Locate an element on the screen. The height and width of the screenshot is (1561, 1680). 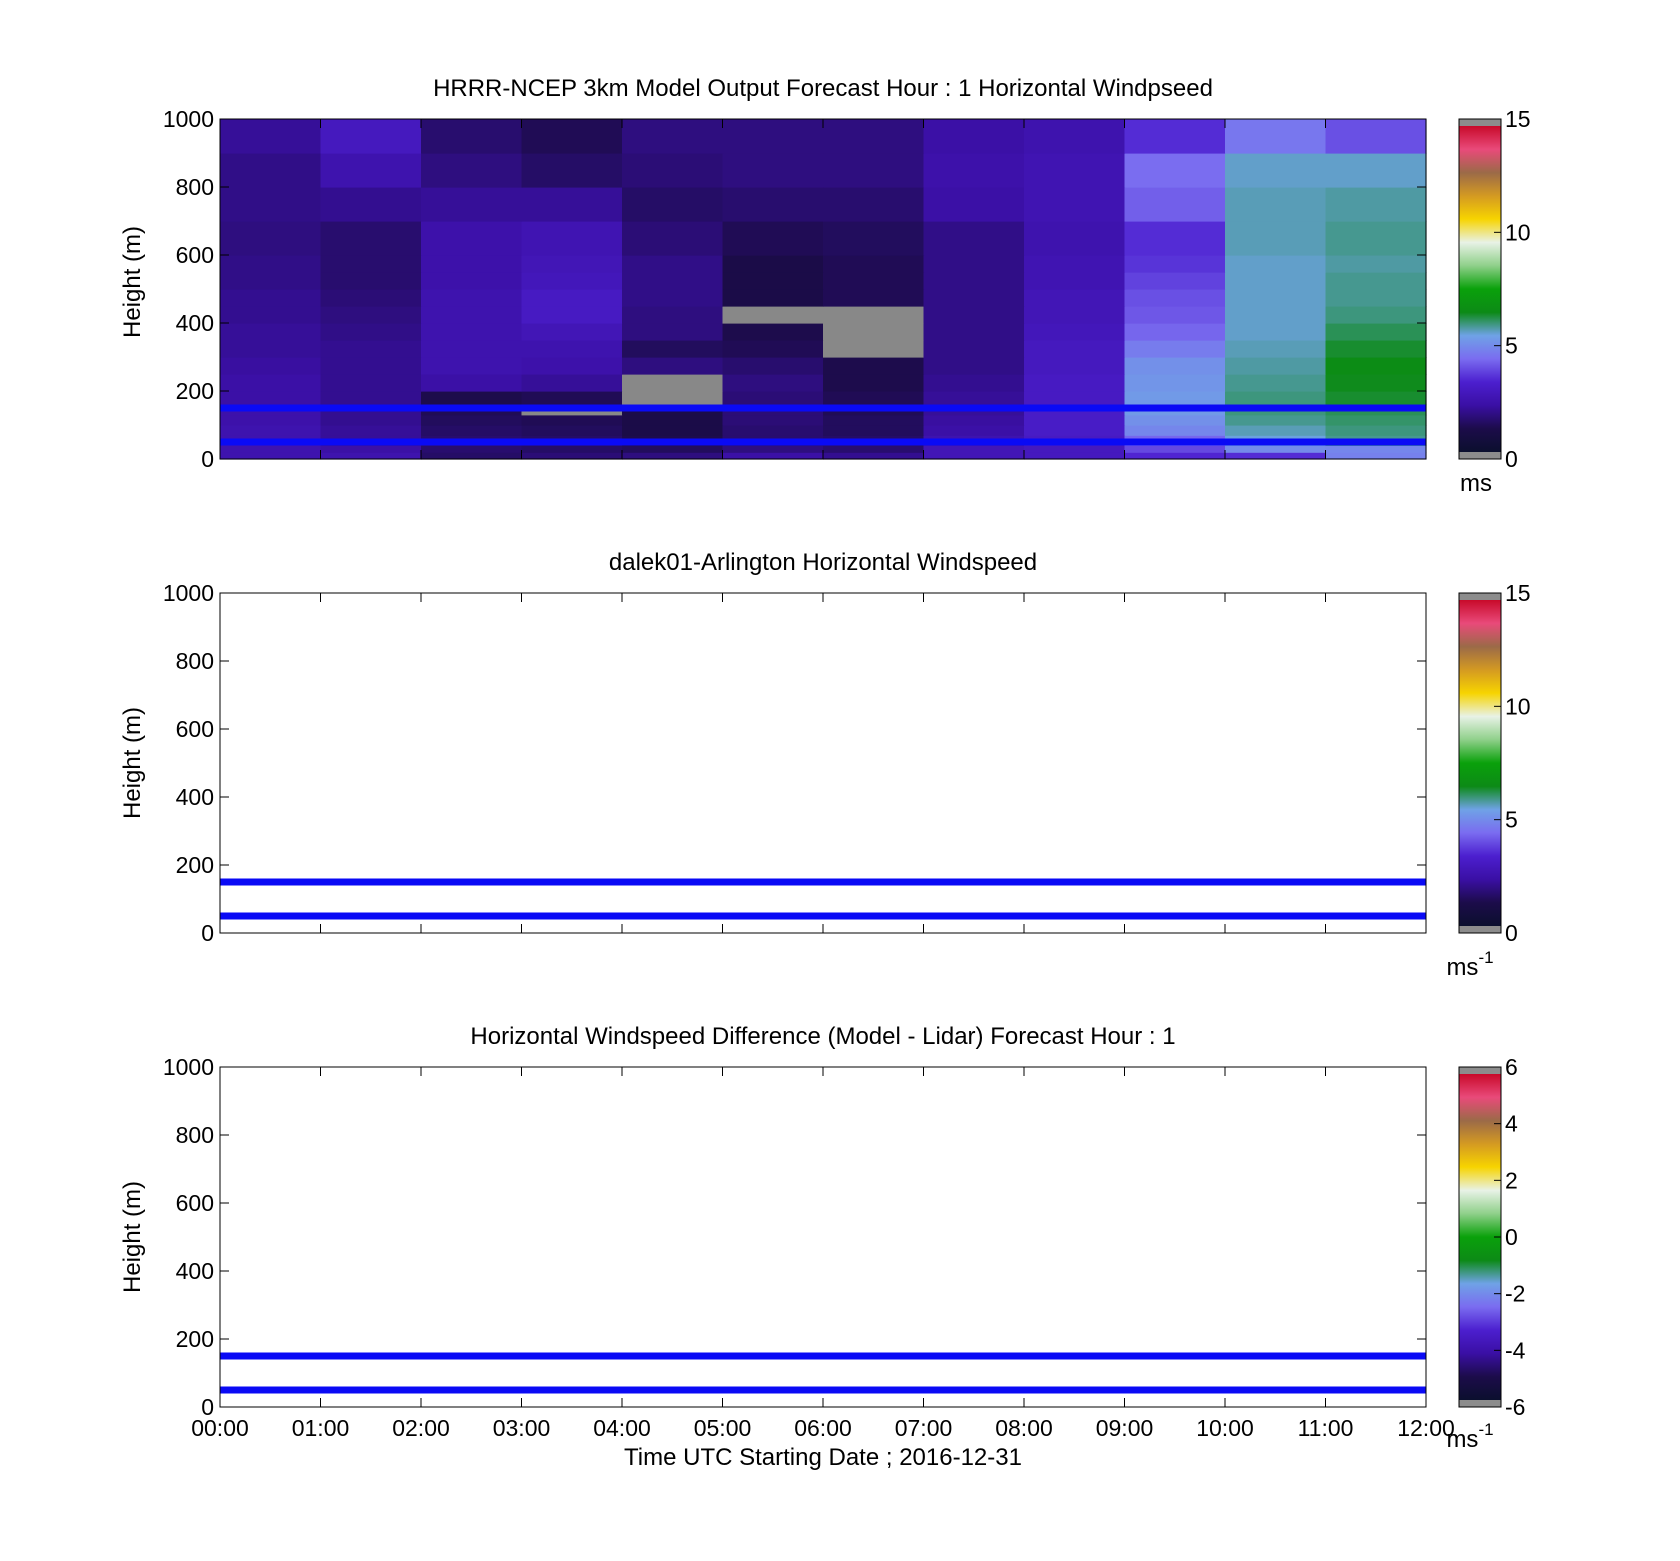
colorbar-tick-label: 6 is located at coordinates (1511, 1067).